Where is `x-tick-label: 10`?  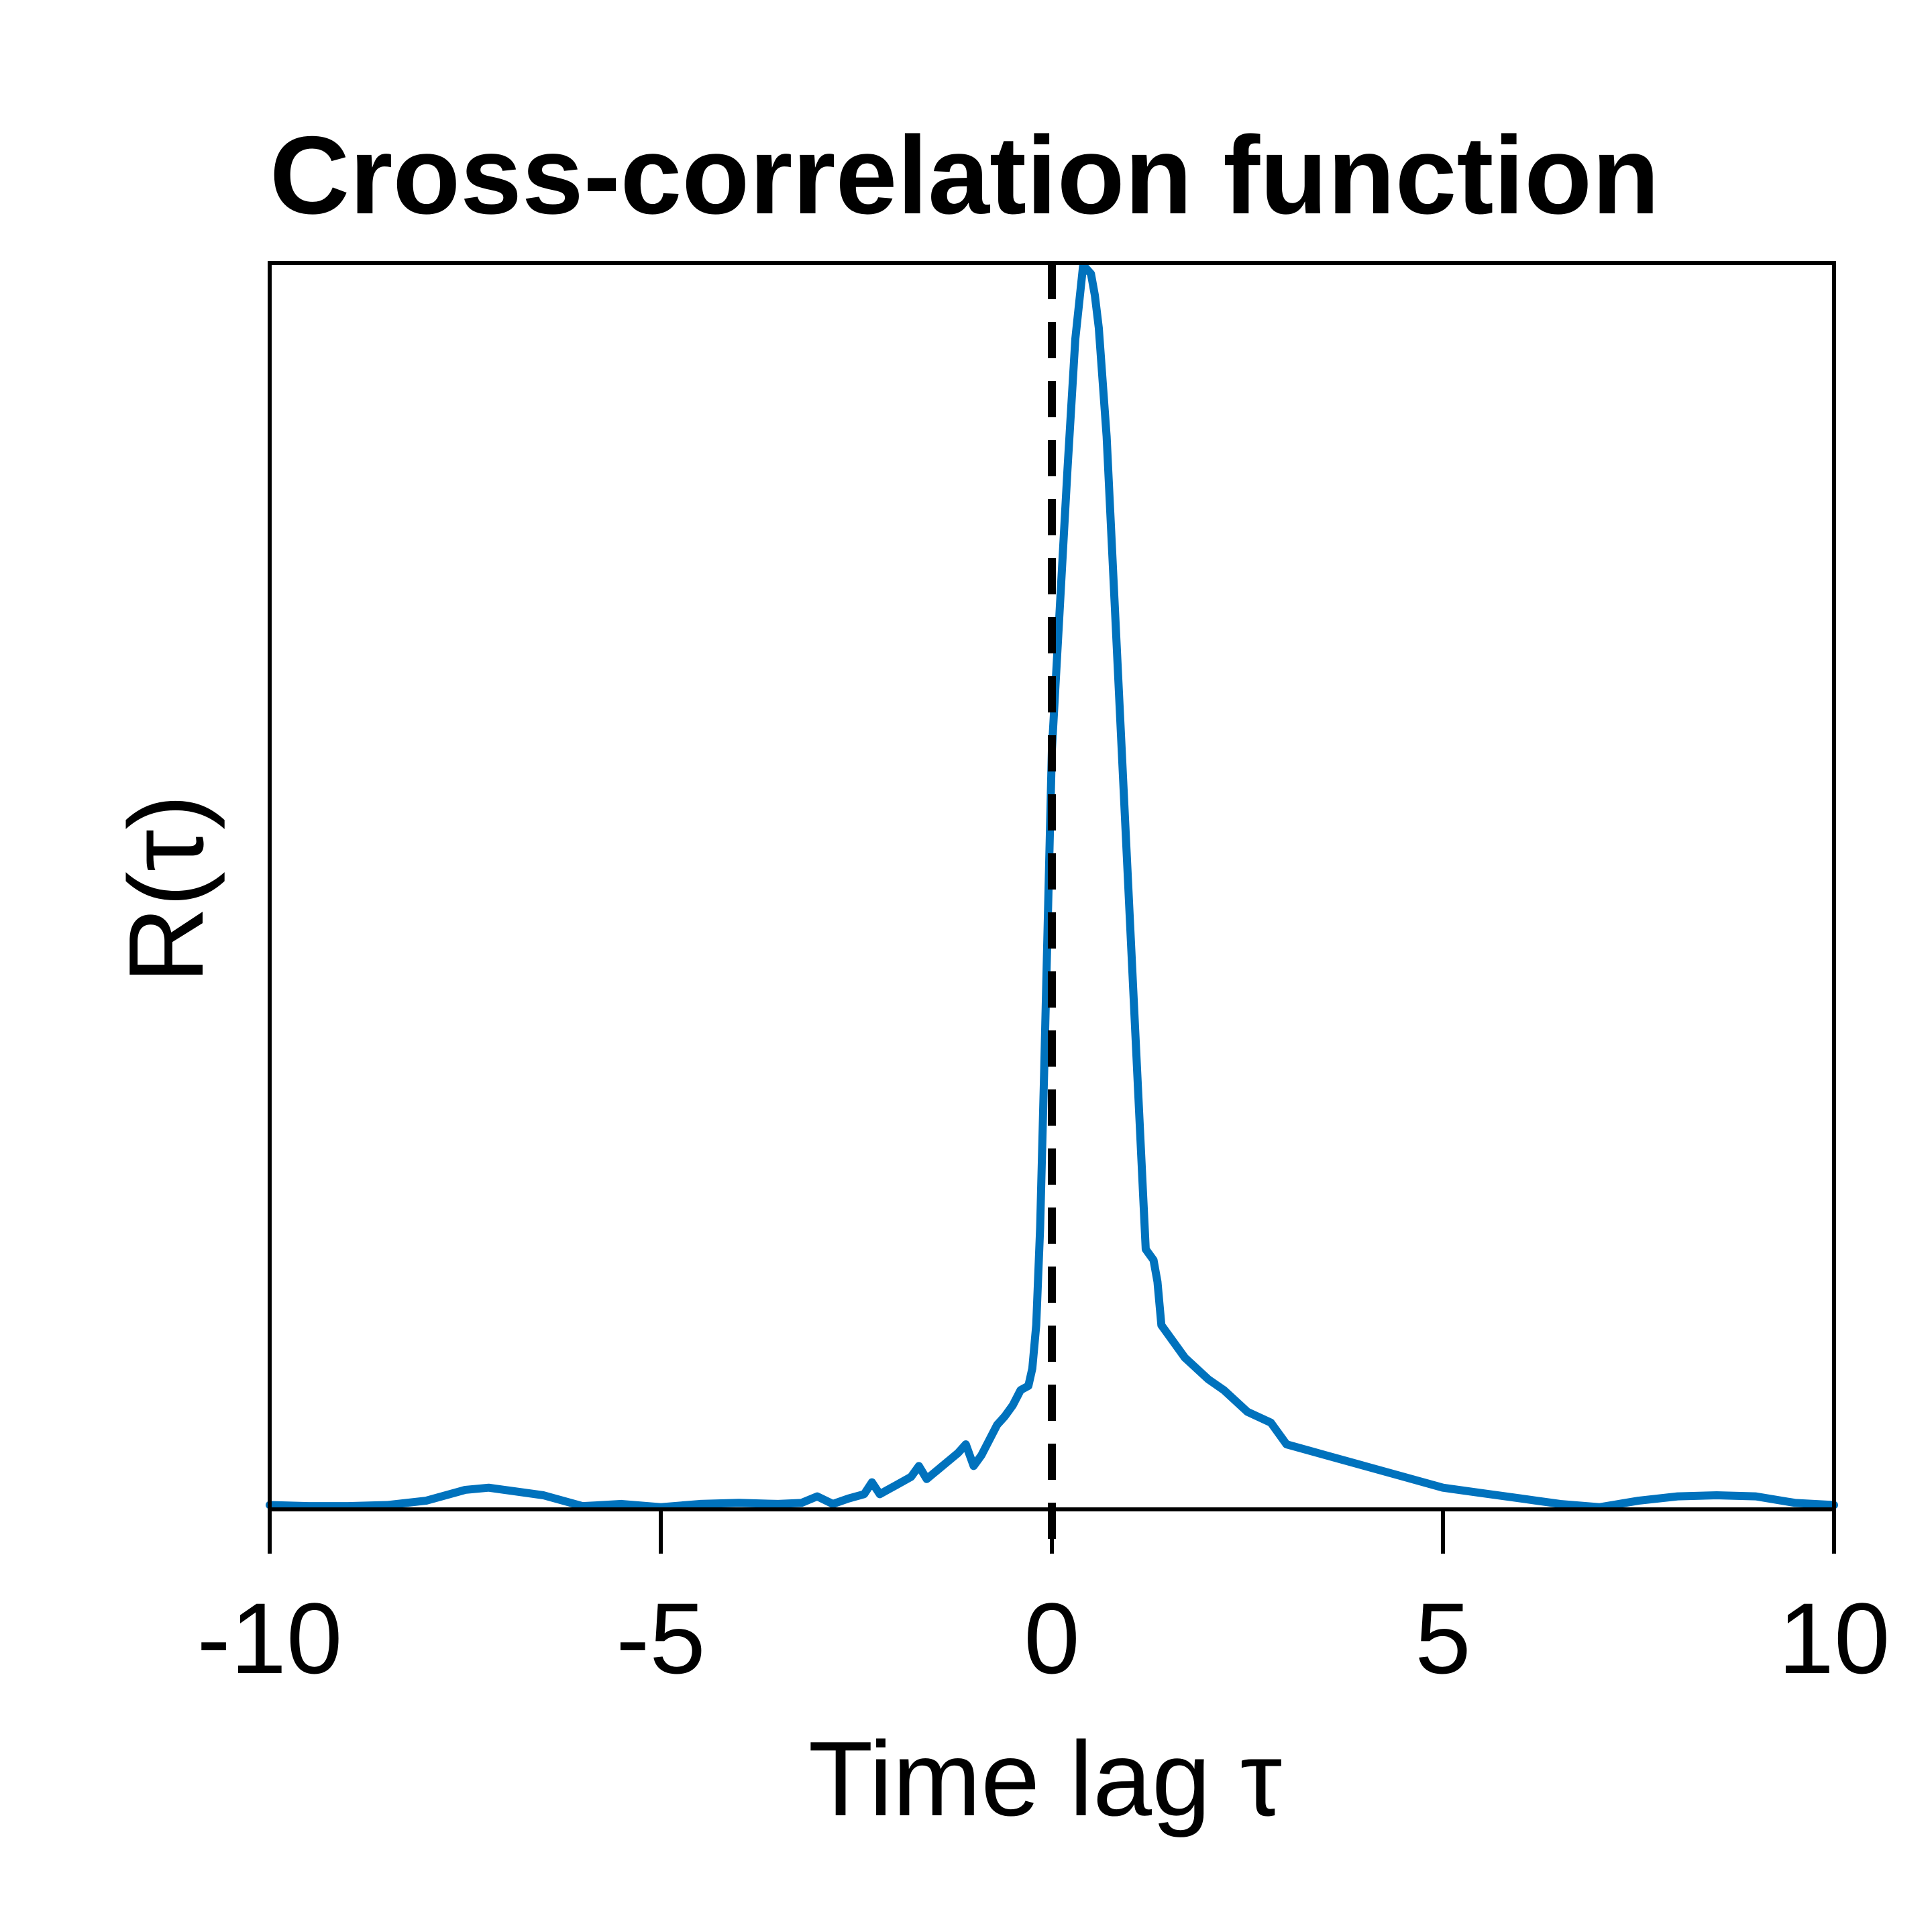 x-tick-label: 10 is located at coordinates (1834, 1638).